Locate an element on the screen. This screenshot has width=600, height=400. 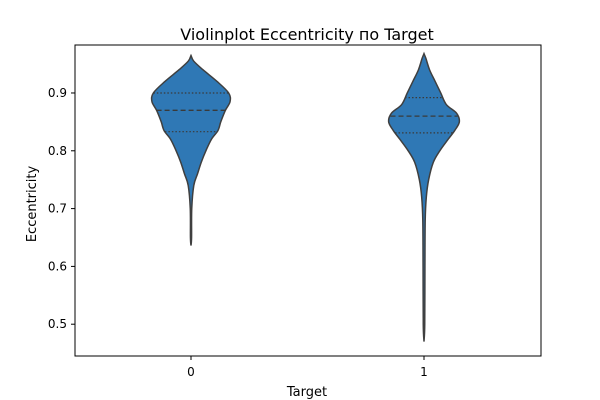
y-axis-label: Eccentricity is located at coordinates (32, 204).